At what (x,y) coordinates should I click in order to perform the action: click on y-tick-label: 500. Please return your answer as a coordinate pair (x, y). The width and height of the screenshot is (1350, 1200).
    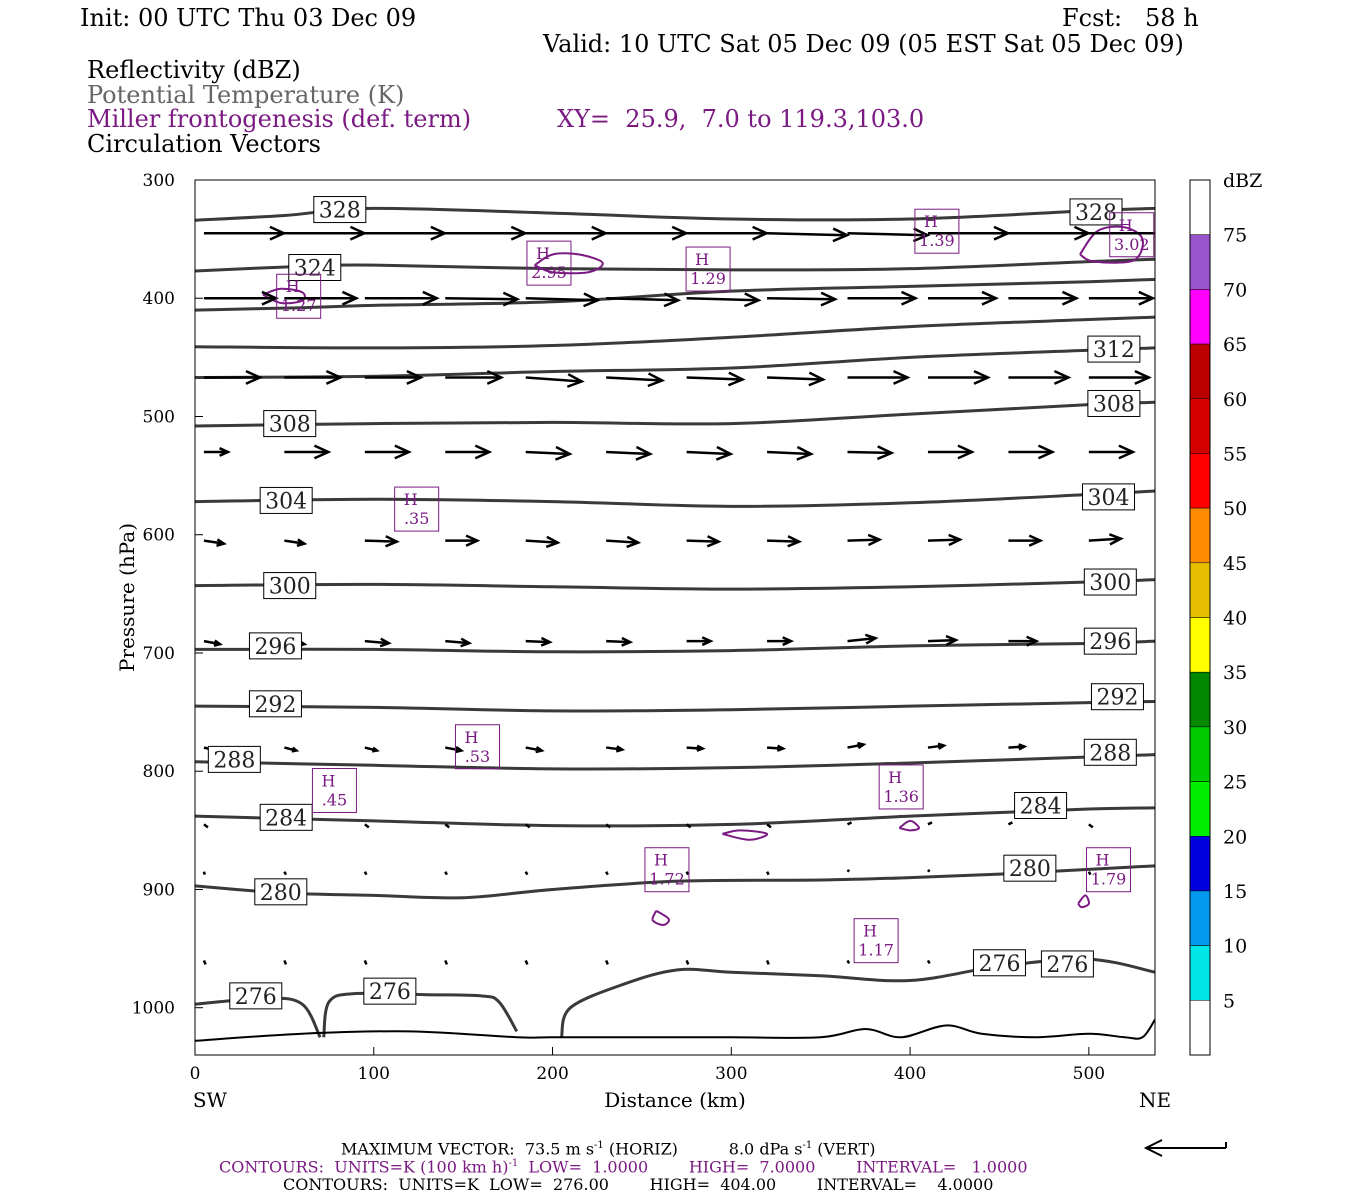
    Looking at the image, I should click on (159, 417).